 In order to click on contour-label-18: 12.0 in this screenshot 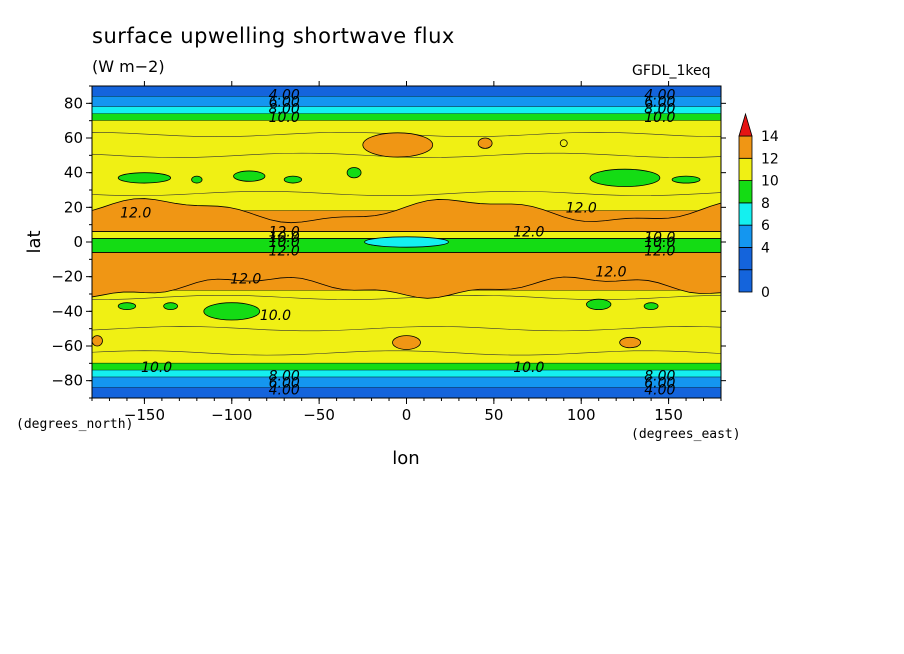, I will do `click(245, 279)`.